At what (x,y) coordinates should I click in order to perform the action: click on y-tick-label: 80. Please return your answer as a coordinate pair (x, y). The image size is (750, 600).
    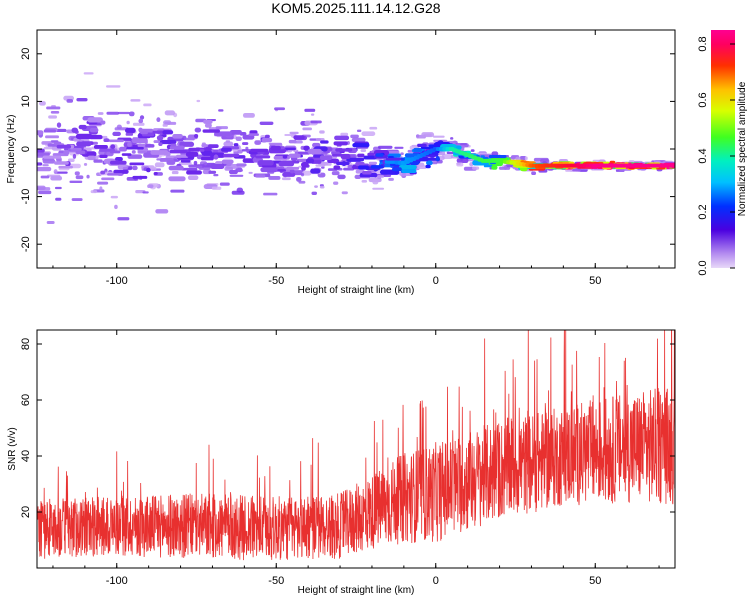
    Looking at the image, I should click on (26, 344).